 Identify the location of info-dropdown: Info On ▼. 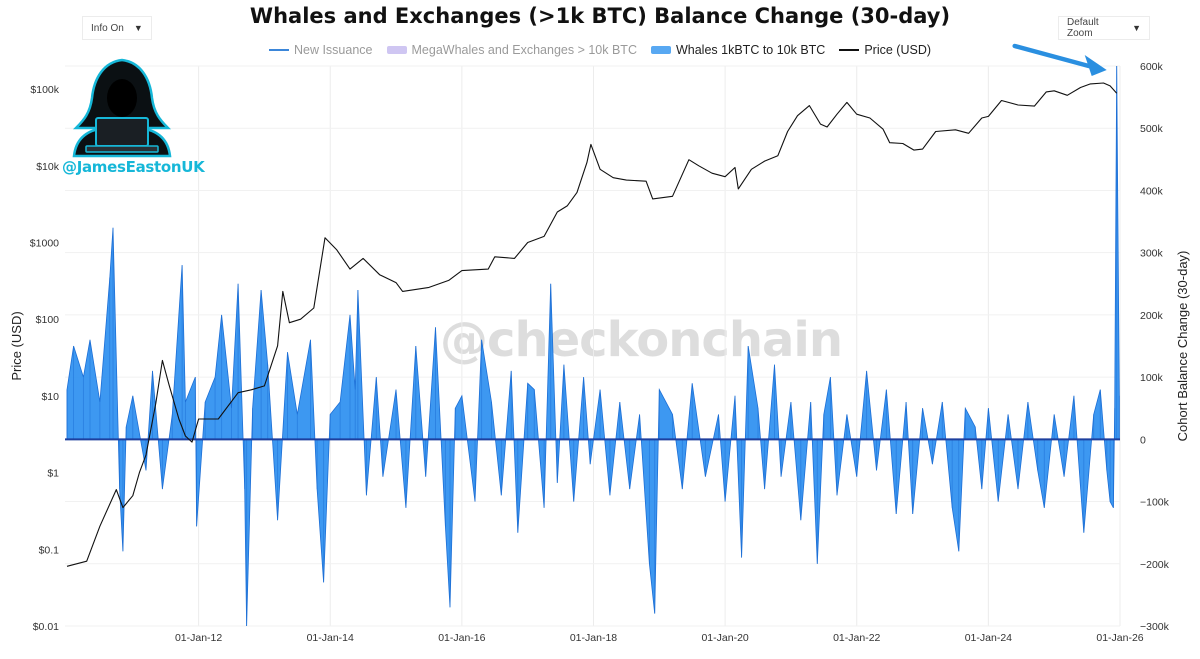
(117, 28).